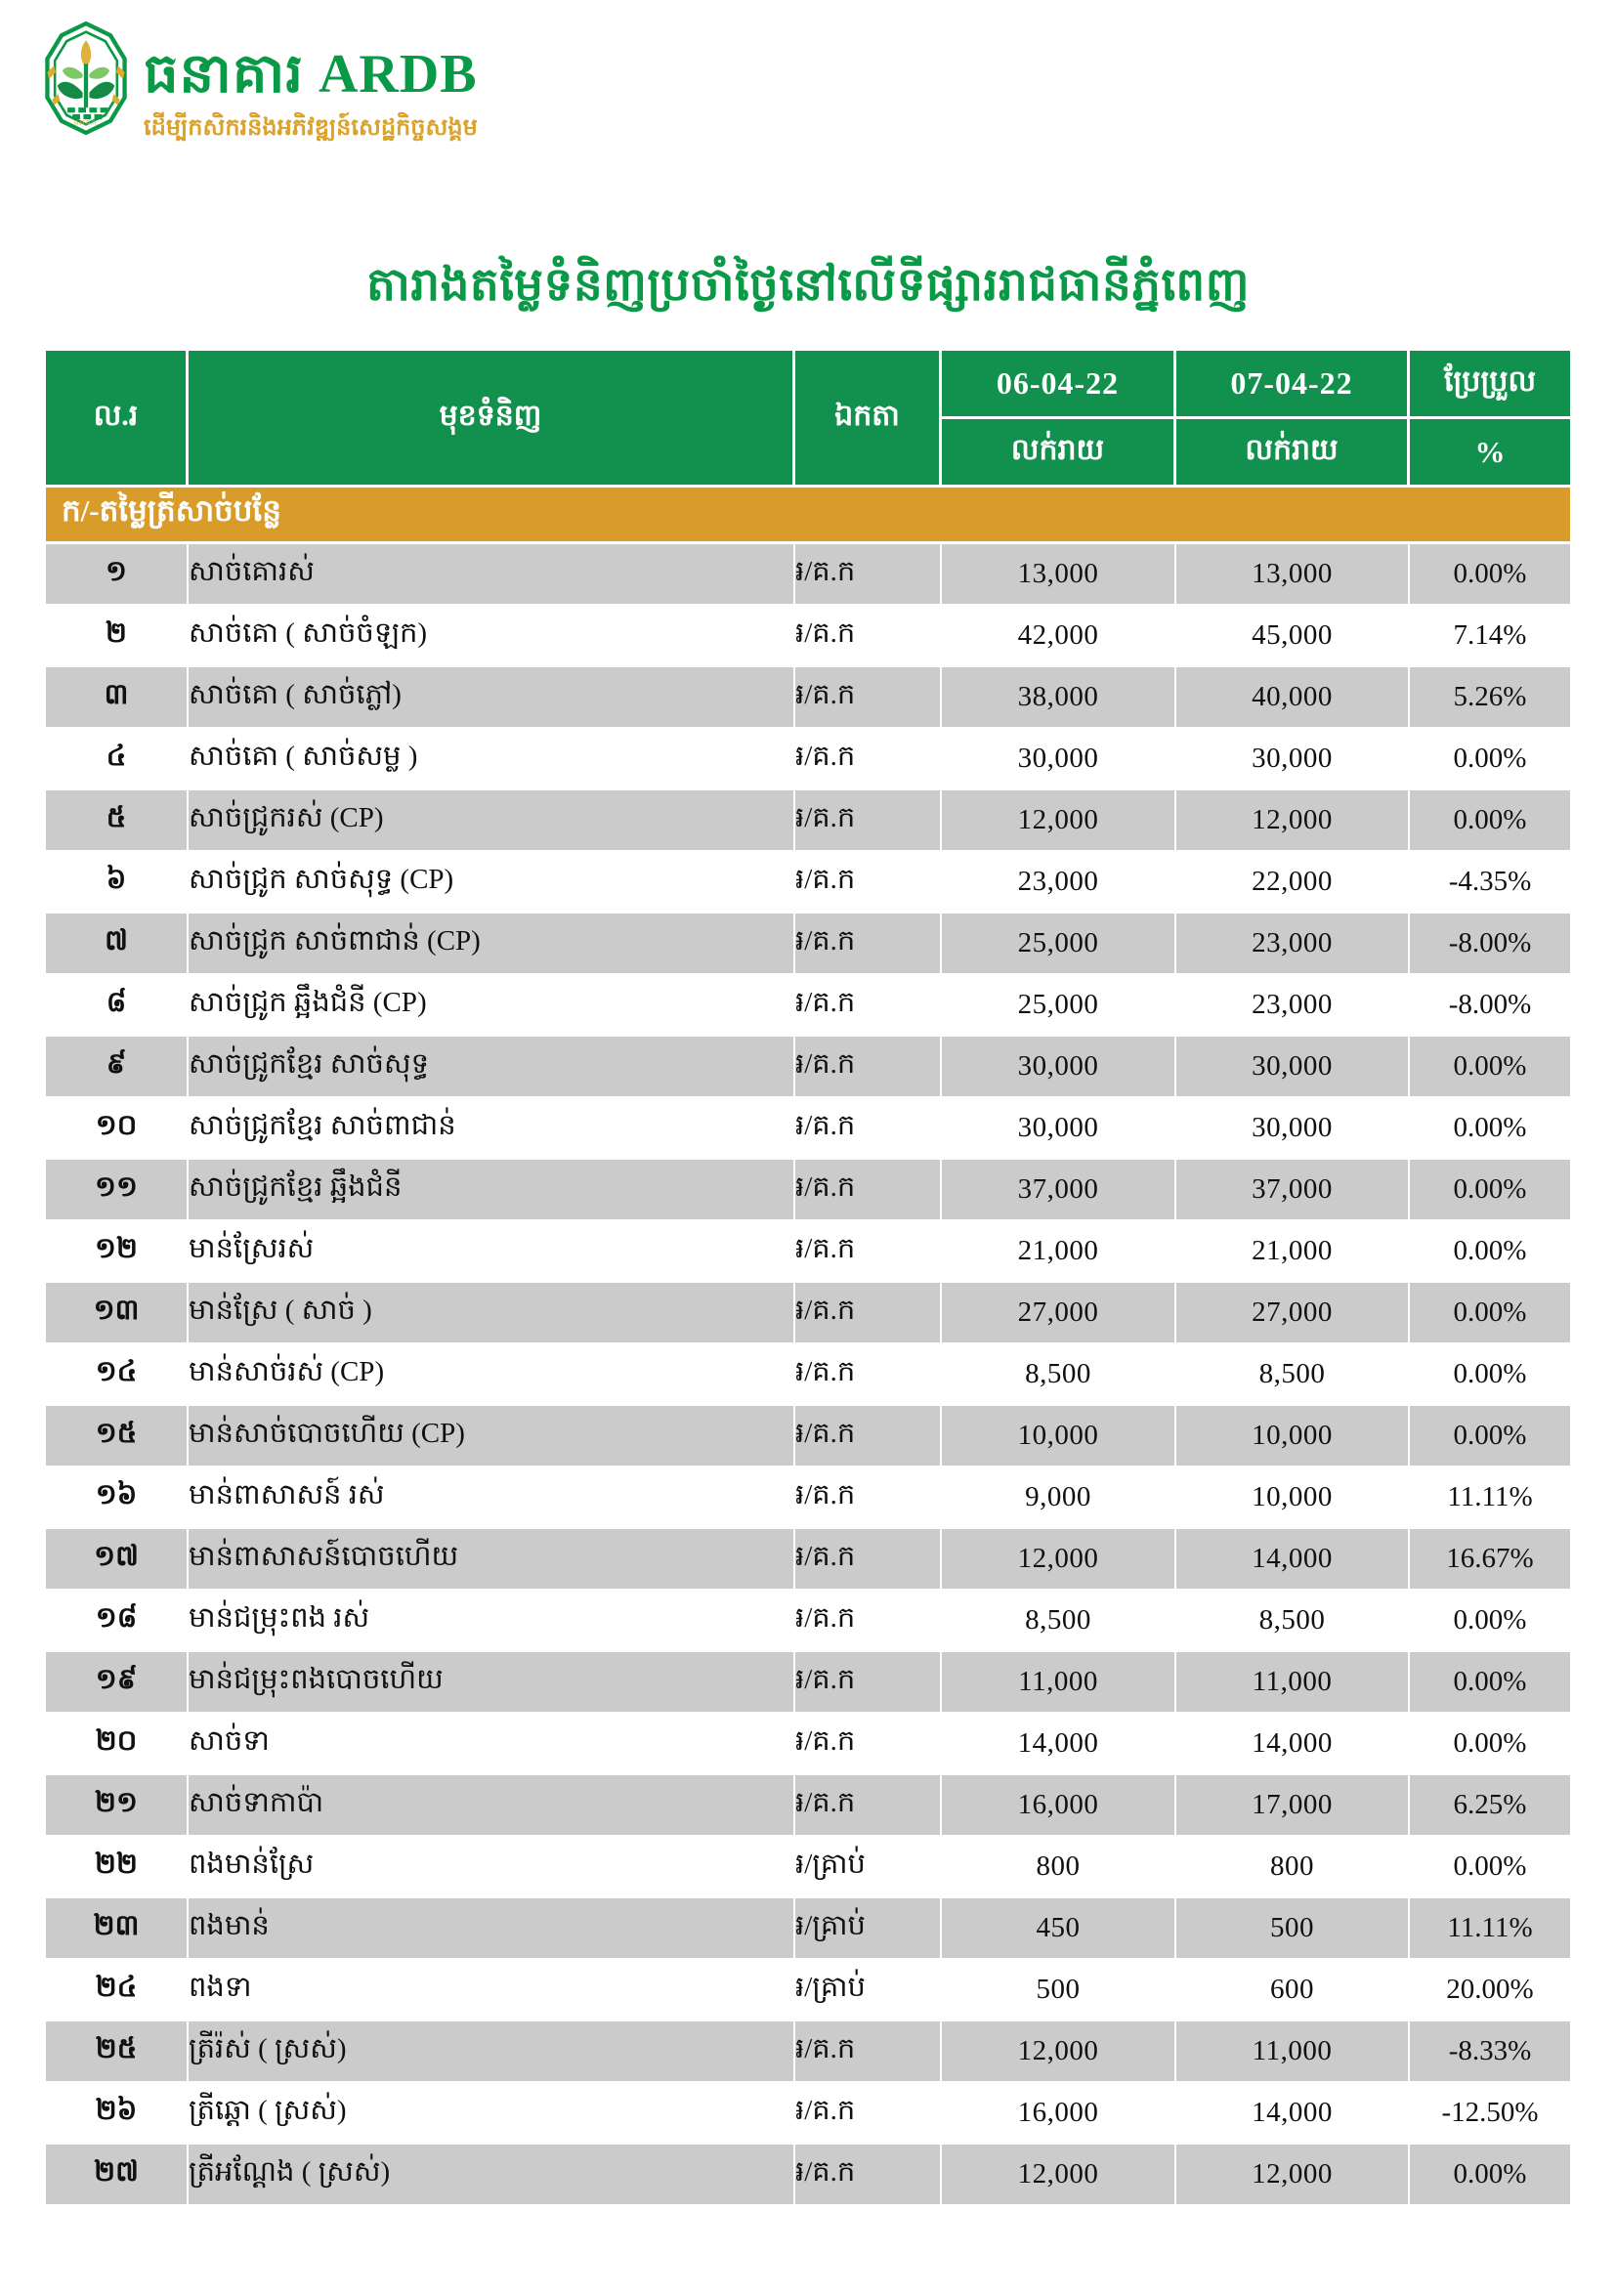 This screenshot has width=1616, height=2296. What do you see at coordinates (117, 1684) in the screenshot?
I see `row-no: ១៩` at bounding box center [117, 1684].